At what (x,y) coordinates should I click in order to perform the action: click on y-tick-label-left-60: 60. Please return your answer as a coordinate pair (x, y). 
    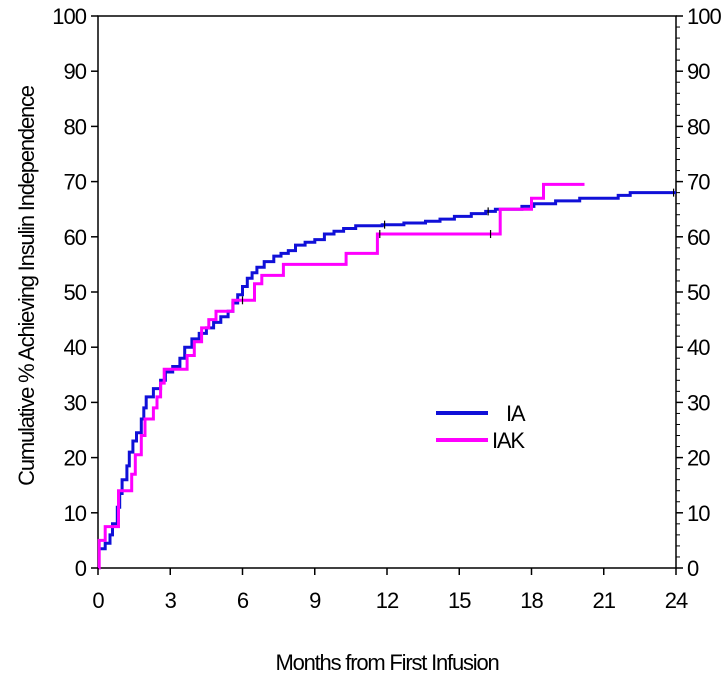
    Looking at the image, I should click on (75, 237).